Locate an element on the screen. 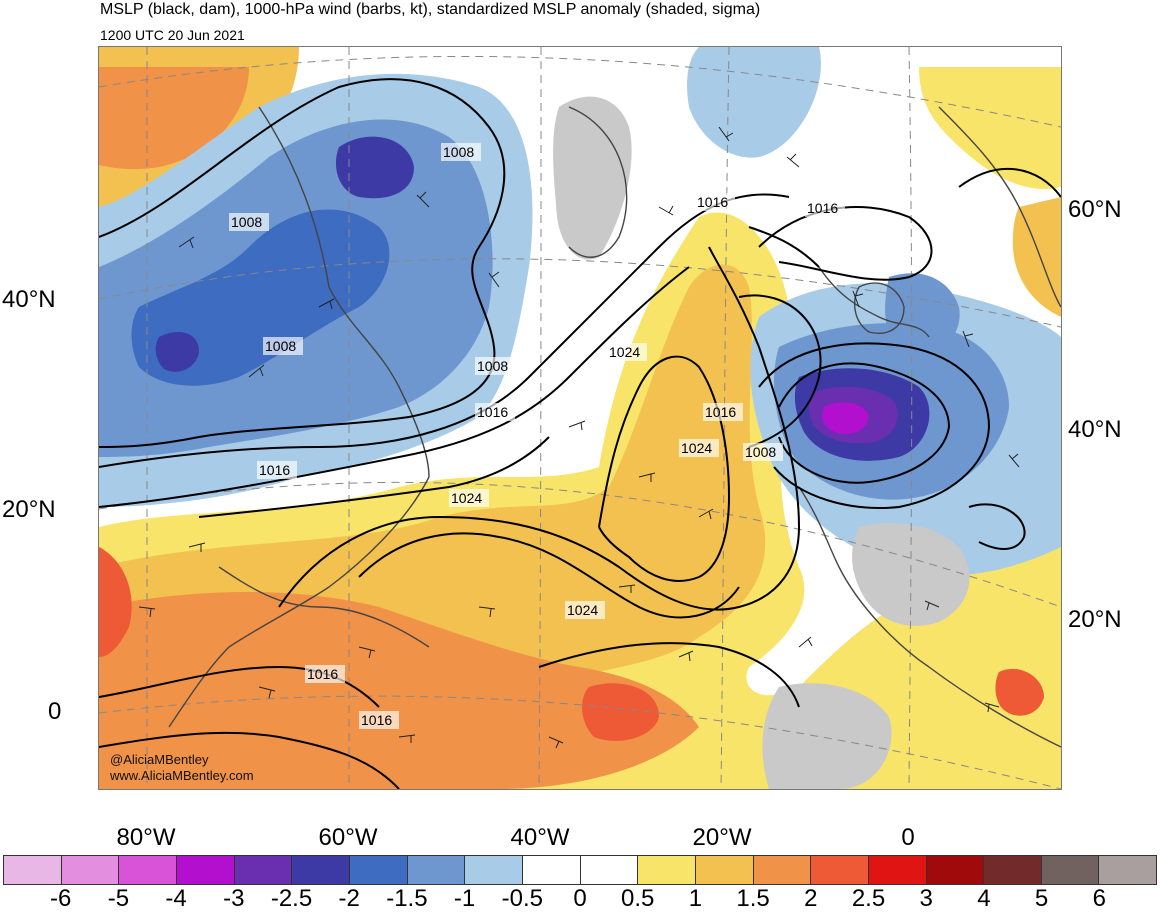 The width and height of the screenshot is (1160, 912). colorbar-tick-label: -2 is located at coordinates (349, 898).